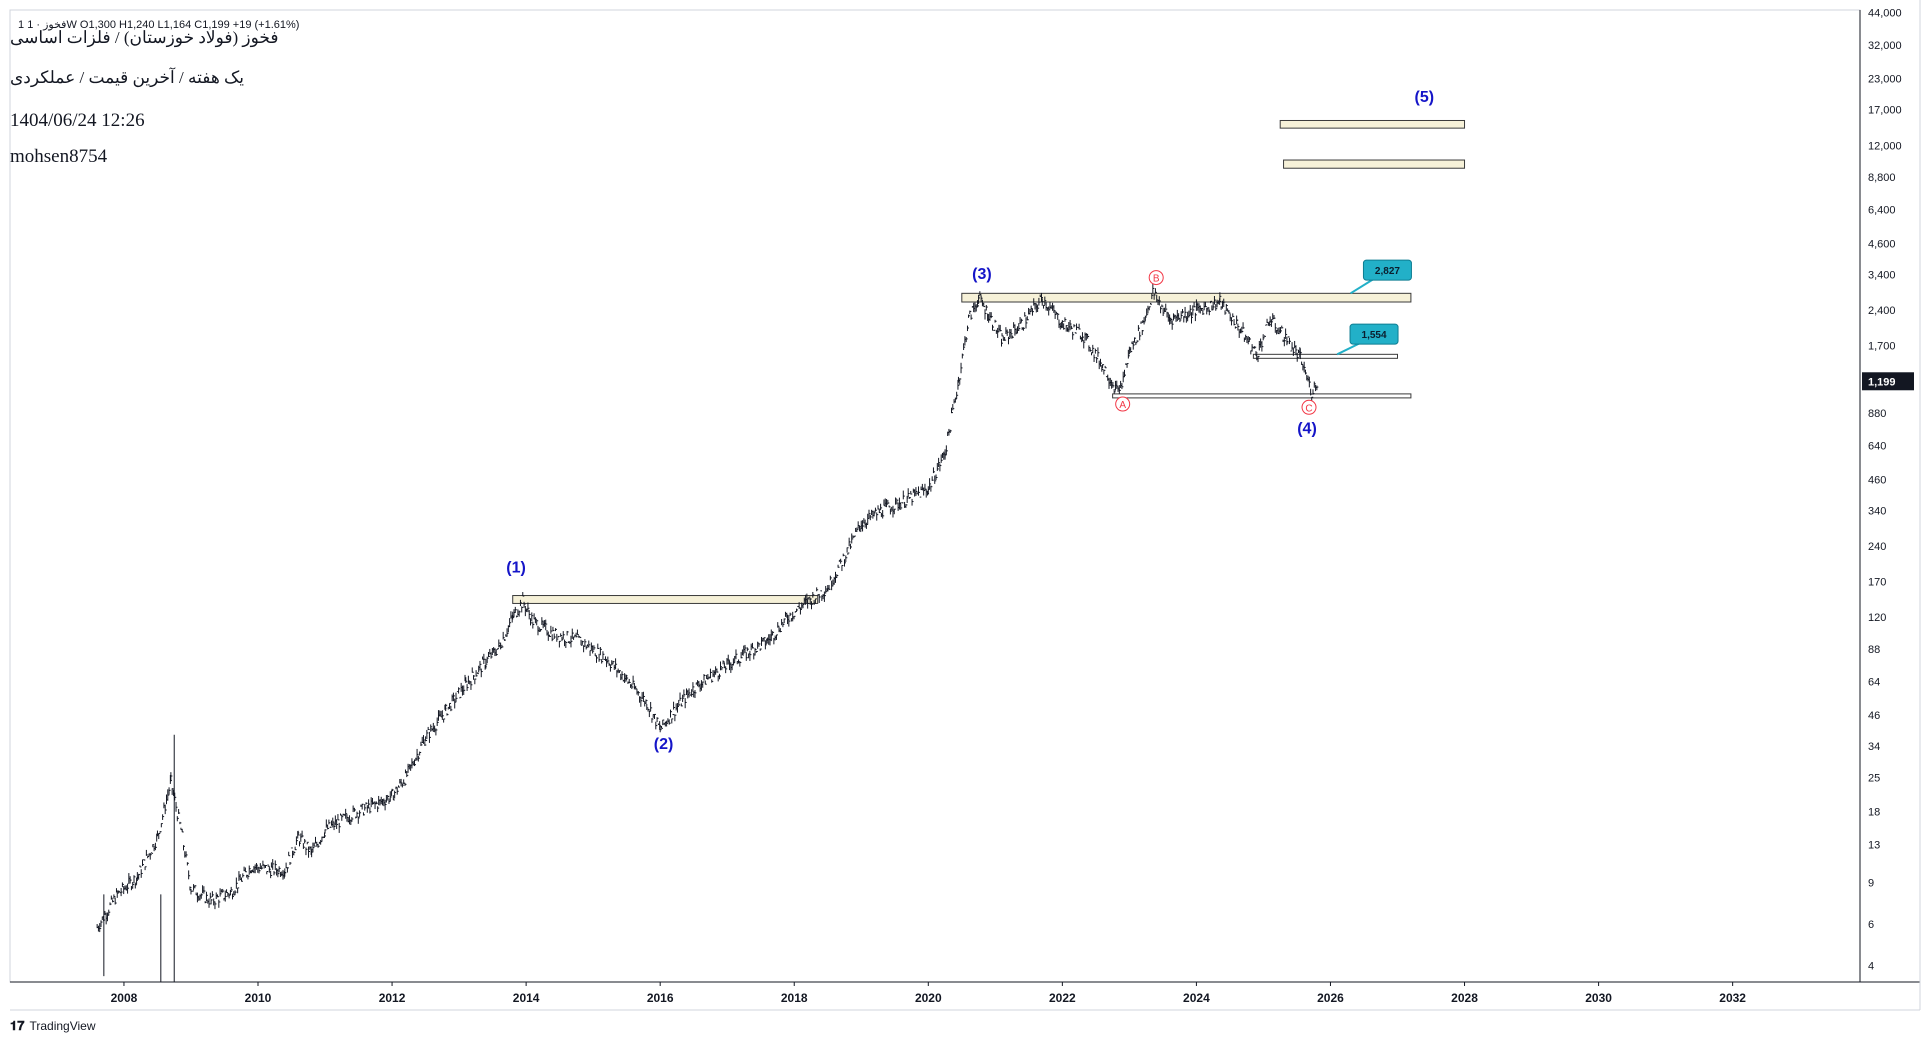  What do you see at coordinates (1330, 998) in the screenshot?
I see `x-tick-label: 2026` at bounding box center [1330, 998].